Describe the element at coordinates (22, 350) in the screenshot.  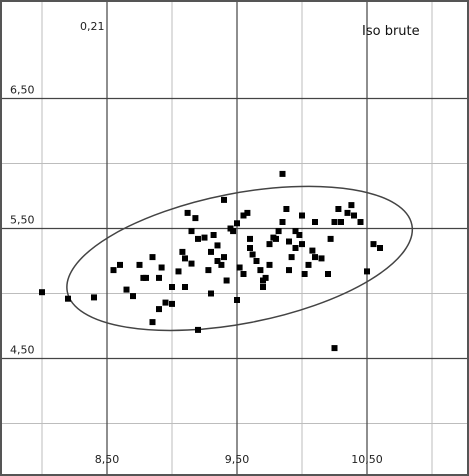
I see `y-tick-label: 4,50` at that location.